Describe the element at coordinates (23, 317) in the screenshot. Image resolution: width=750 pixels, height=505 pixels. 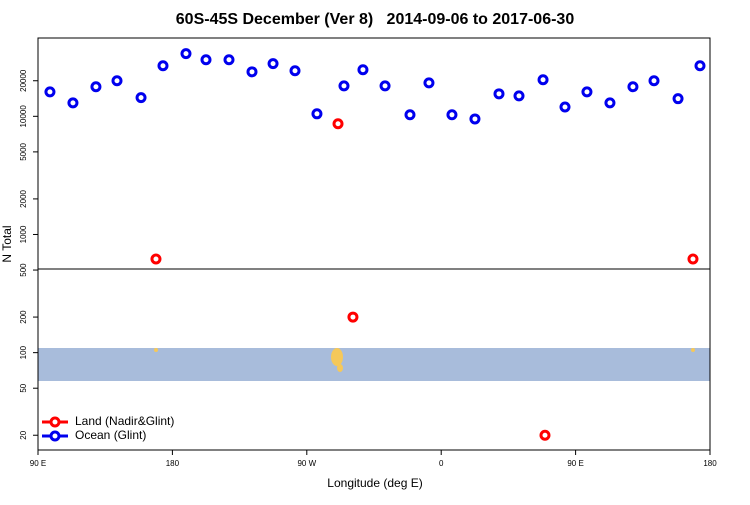
I see `y-tick-label: 200` at that location.